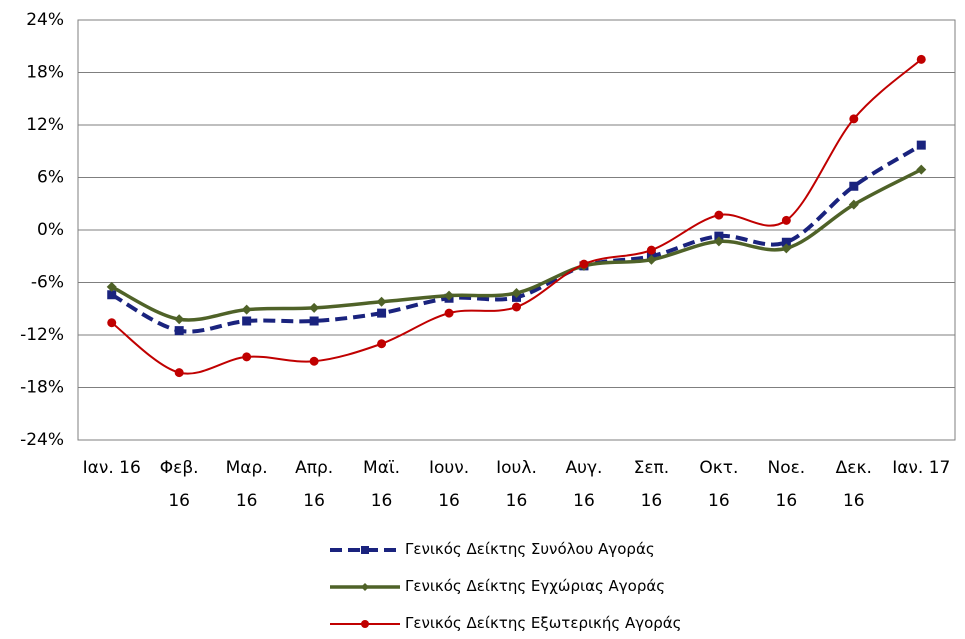 This screenshot has width=965, height=639. What do you see at coordinates (530, 549) in the screenshot?
I see `legend-label: Γενικός Δείκτης Συνόλου Αγοράς` at bounding box center [530, 549].